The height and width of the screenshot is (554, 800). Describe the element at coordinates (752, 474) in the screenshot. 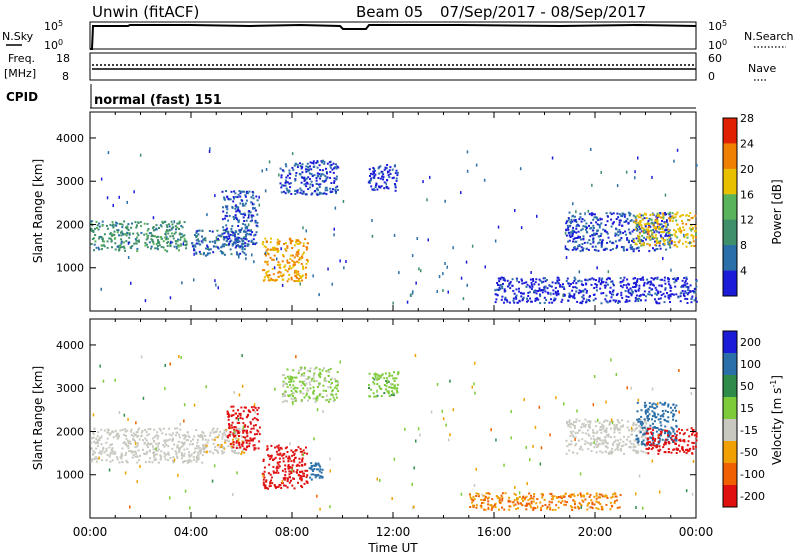

I see `colorbar-tick-label: -100` at that location.